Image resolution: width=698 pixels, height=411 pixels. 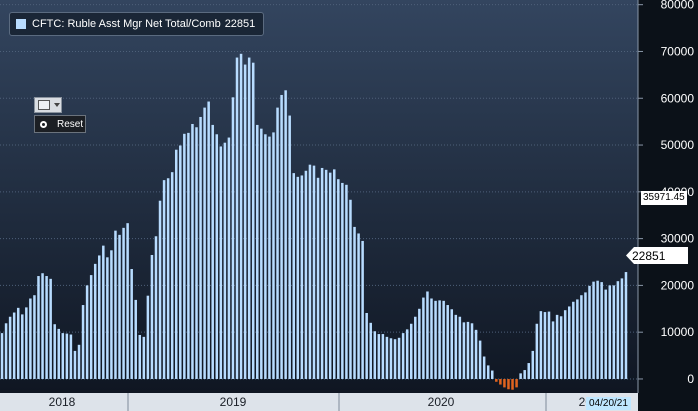 What do you see at coordinates (678, 98) in the screenshot?
I see `y-tick-label: 60000` at bounding box center [678, 98].